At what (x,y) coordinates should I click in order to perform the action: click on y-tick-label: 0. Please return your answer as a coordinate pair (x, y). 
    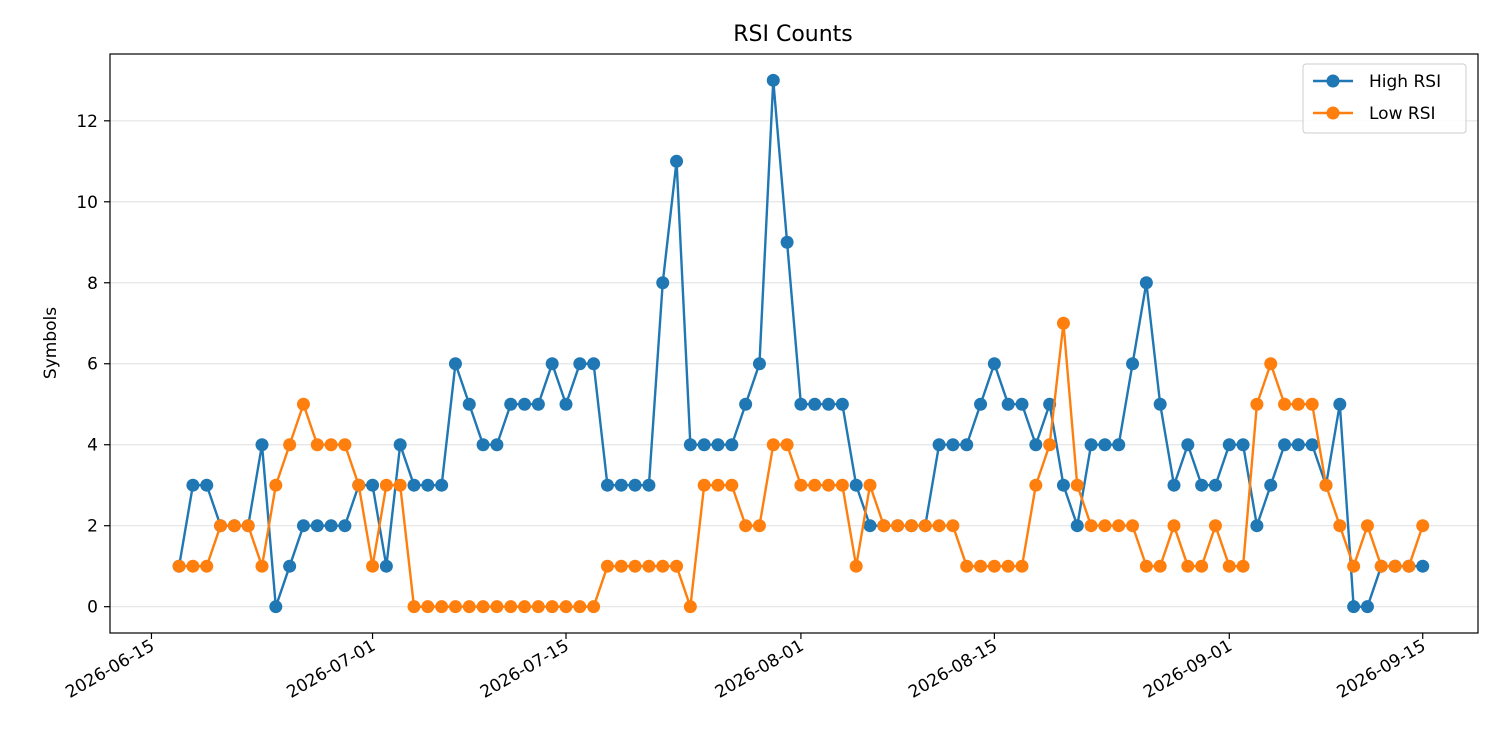
    Looking at the image, I should click on (92, 608).